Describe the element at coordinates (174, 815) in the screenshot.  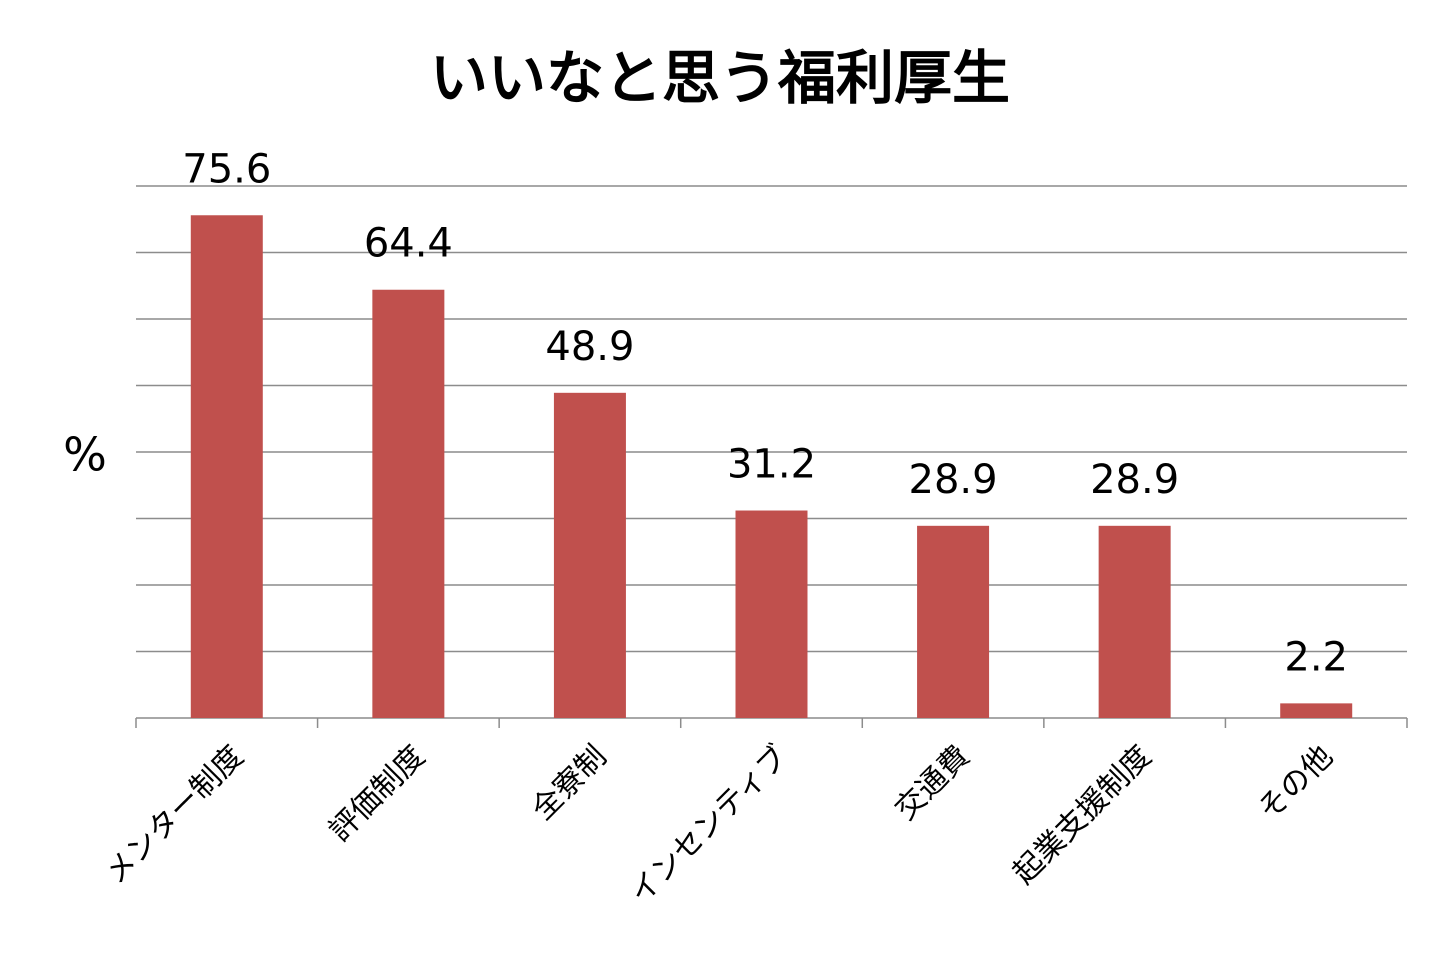
I see `x-tick-label: メンター制度` at that location.